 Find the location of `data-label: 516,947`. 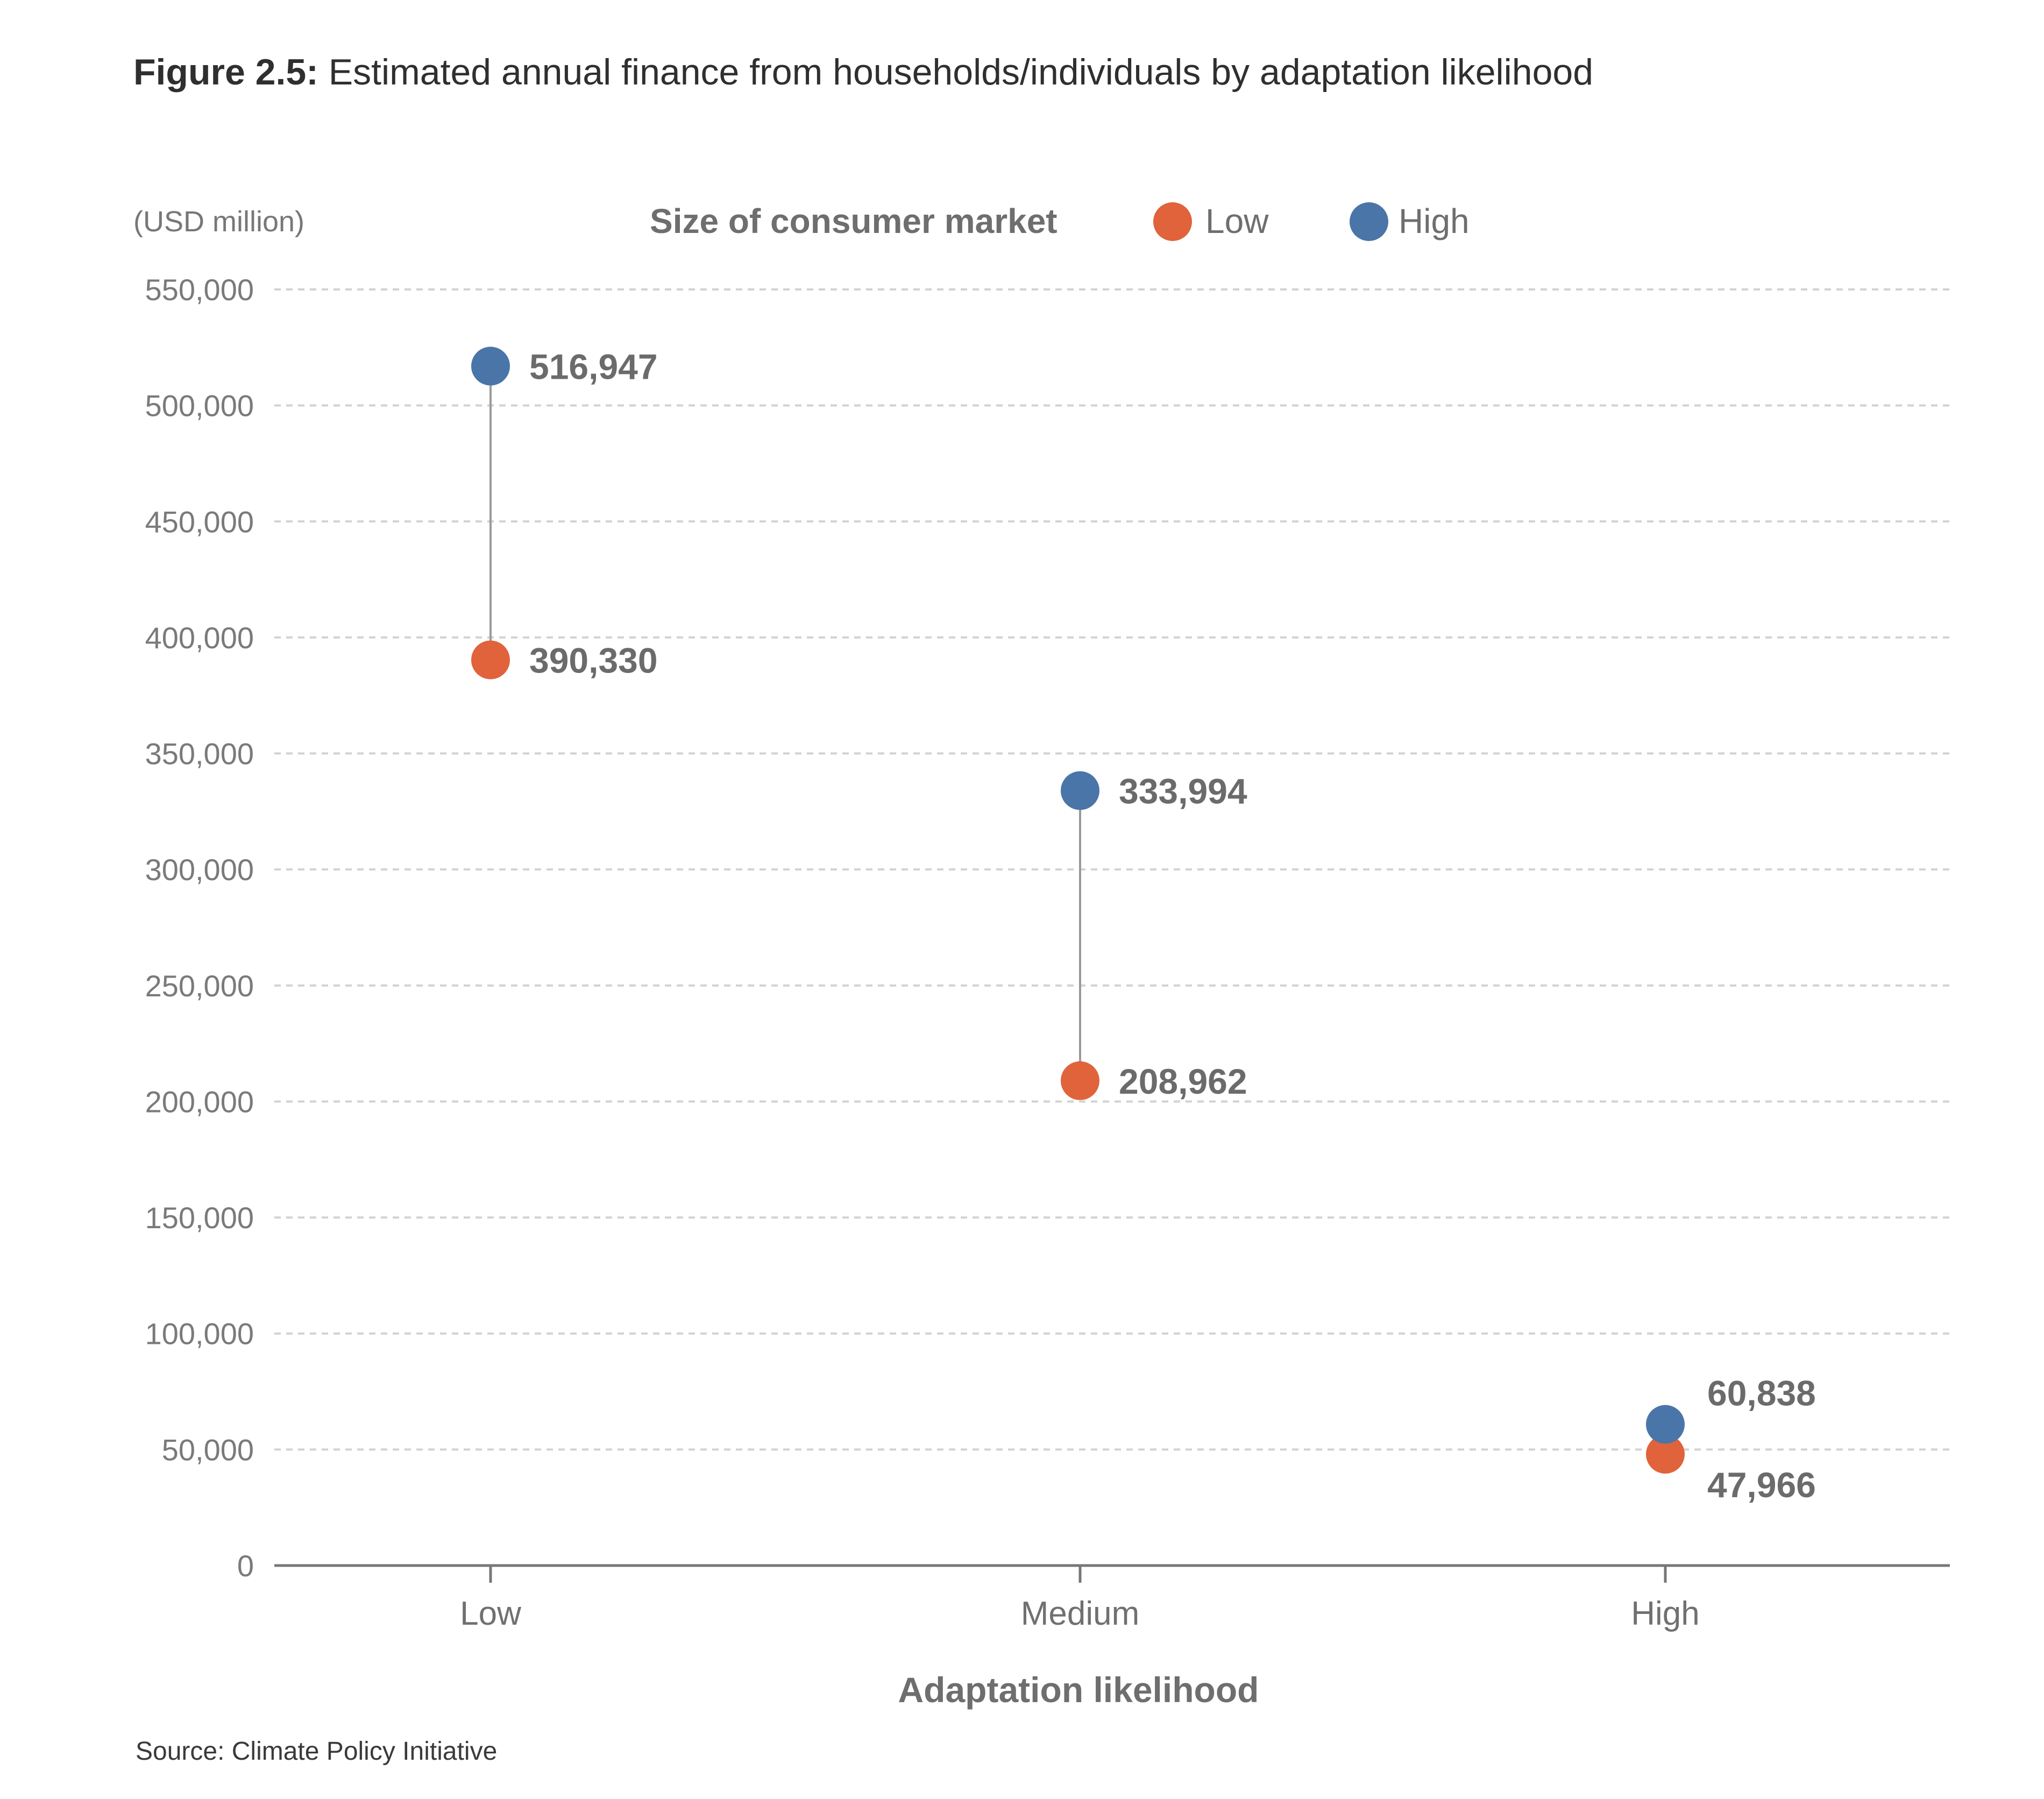

data-label: 516,947 is located at coordinates (593, 367).